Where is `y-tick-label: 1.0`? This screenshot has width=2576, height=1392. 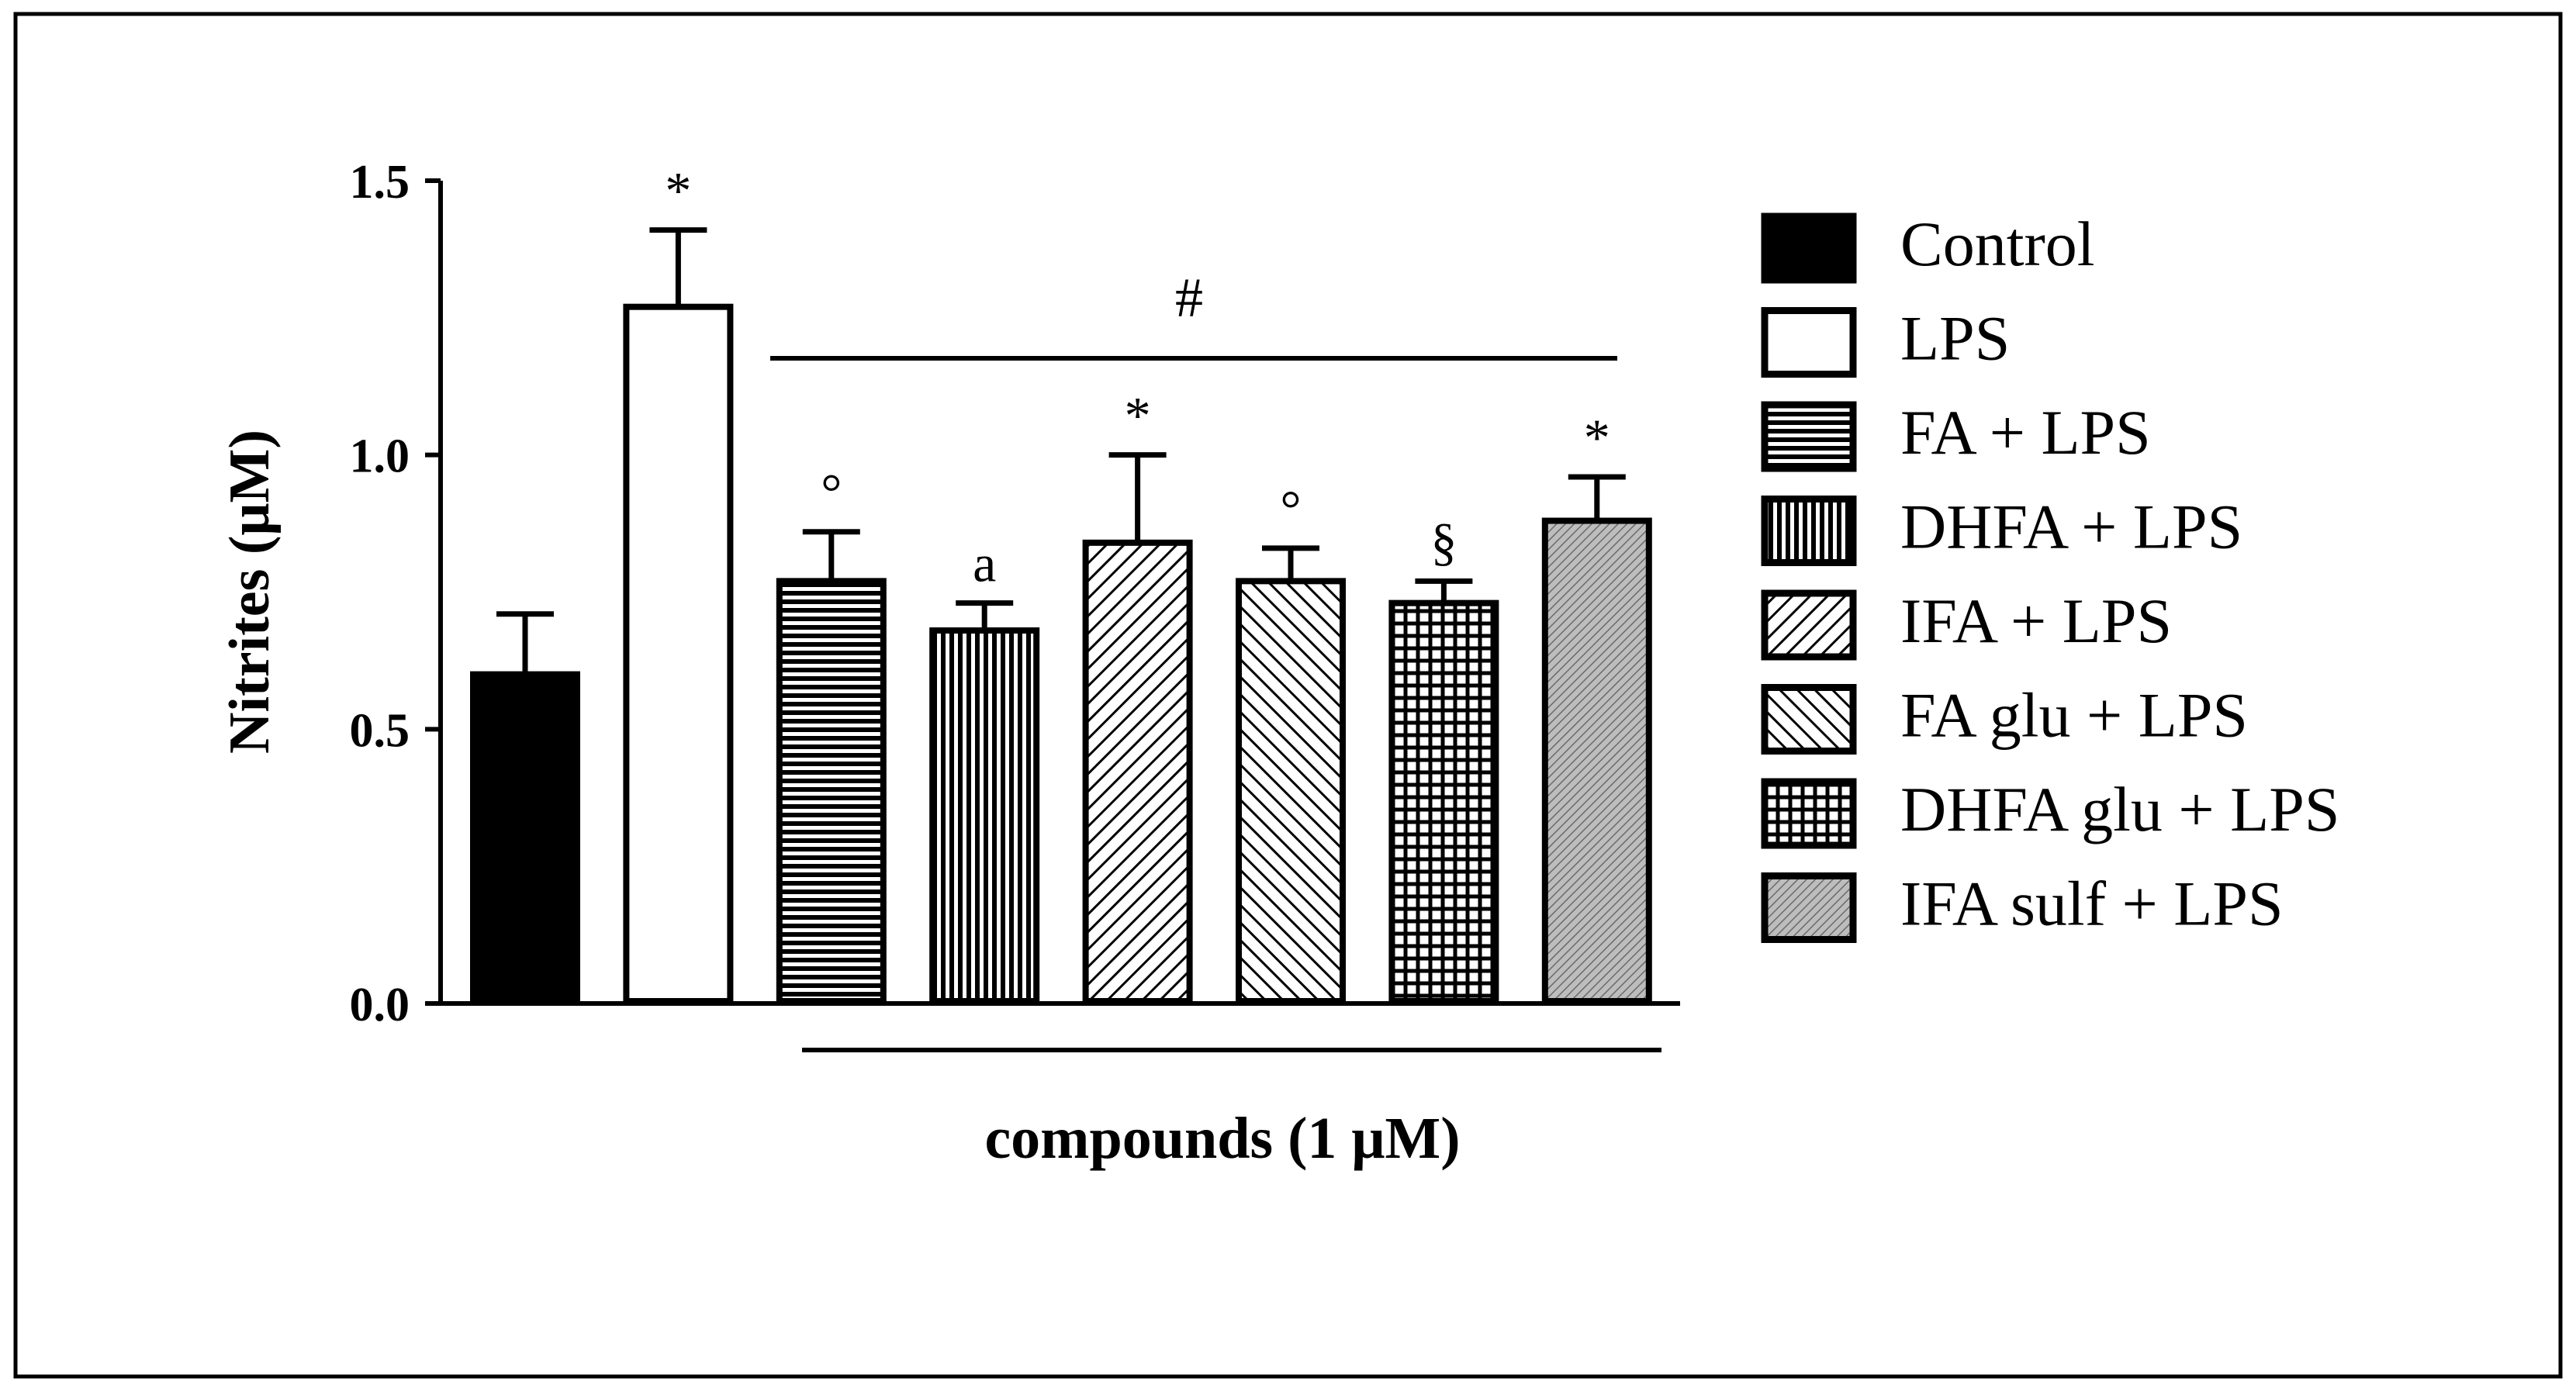 y-tick-label: 1.0 is located at coordinates (380, 456).